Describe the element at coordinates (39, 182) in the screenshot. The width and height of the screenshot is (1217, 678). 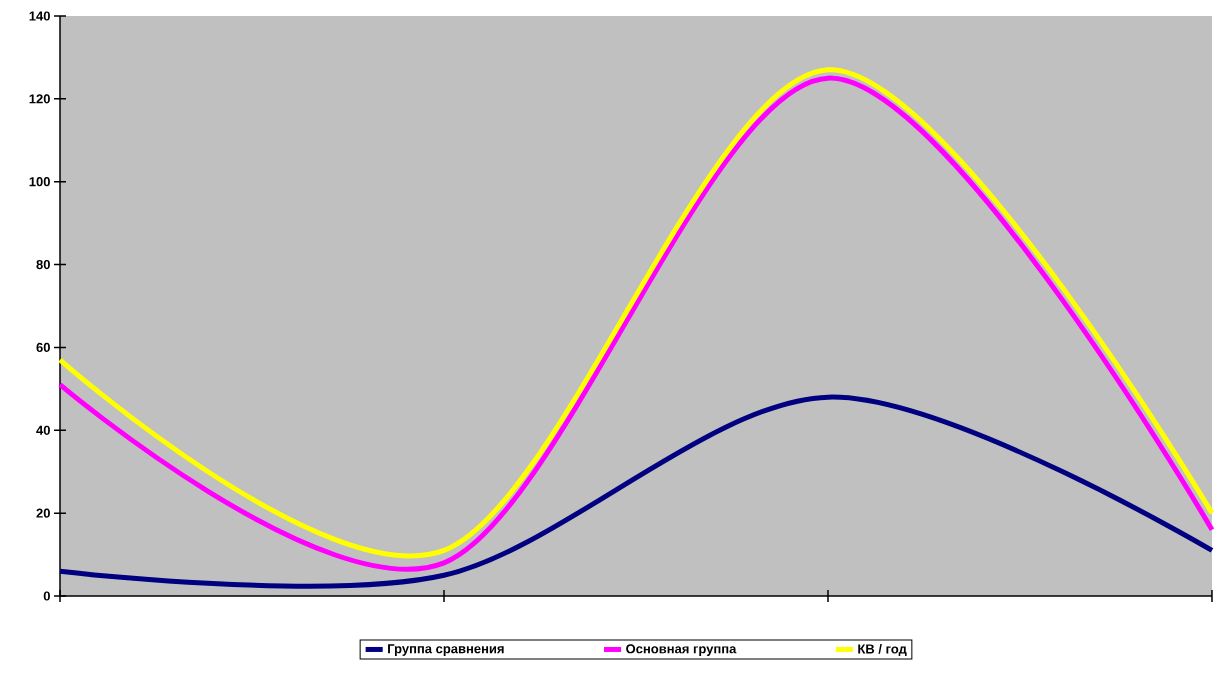
I see `y-tick-label: 100` at that location.